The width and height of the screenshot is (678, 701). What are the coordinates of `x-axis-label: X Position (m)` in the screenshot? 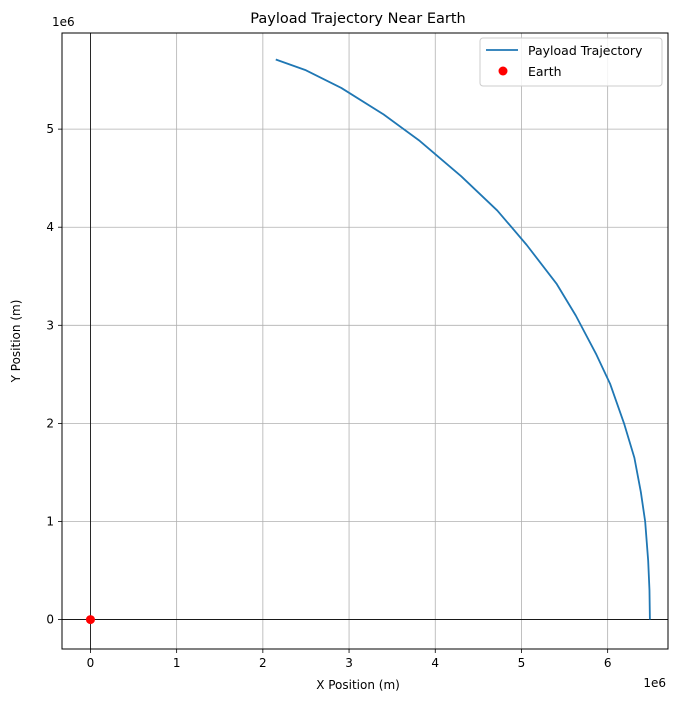 It's located at (358, 685).